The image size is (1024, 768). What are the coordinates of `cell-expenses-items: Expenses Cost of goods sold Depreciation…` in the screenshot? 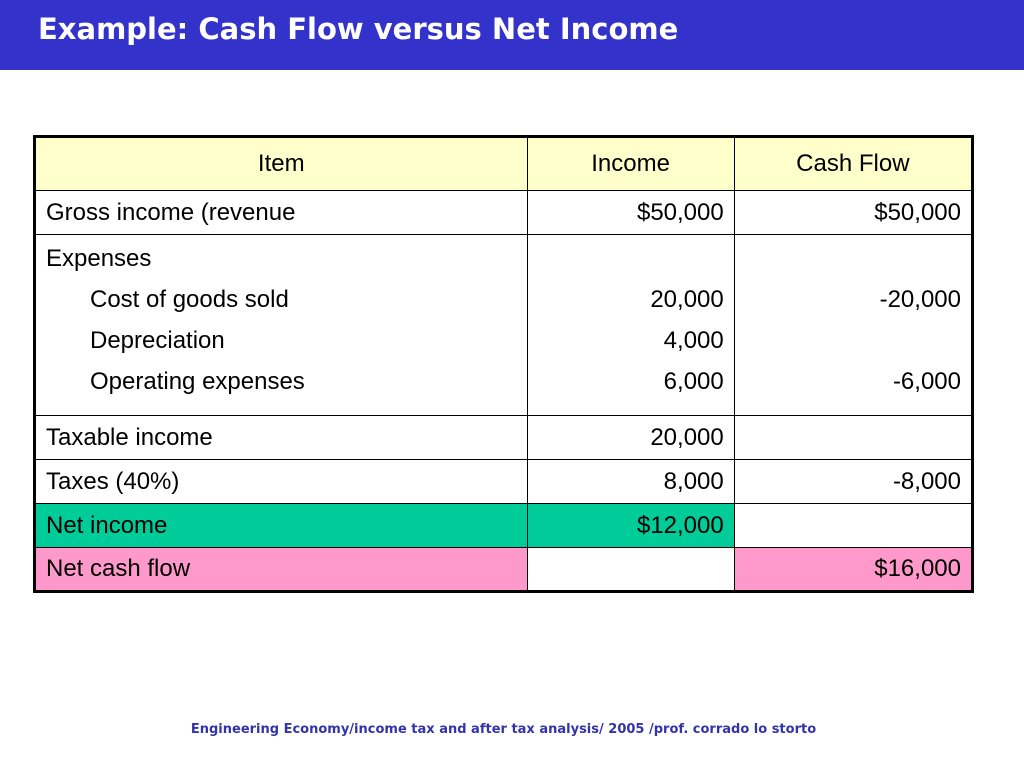 It's located at (281, 325).